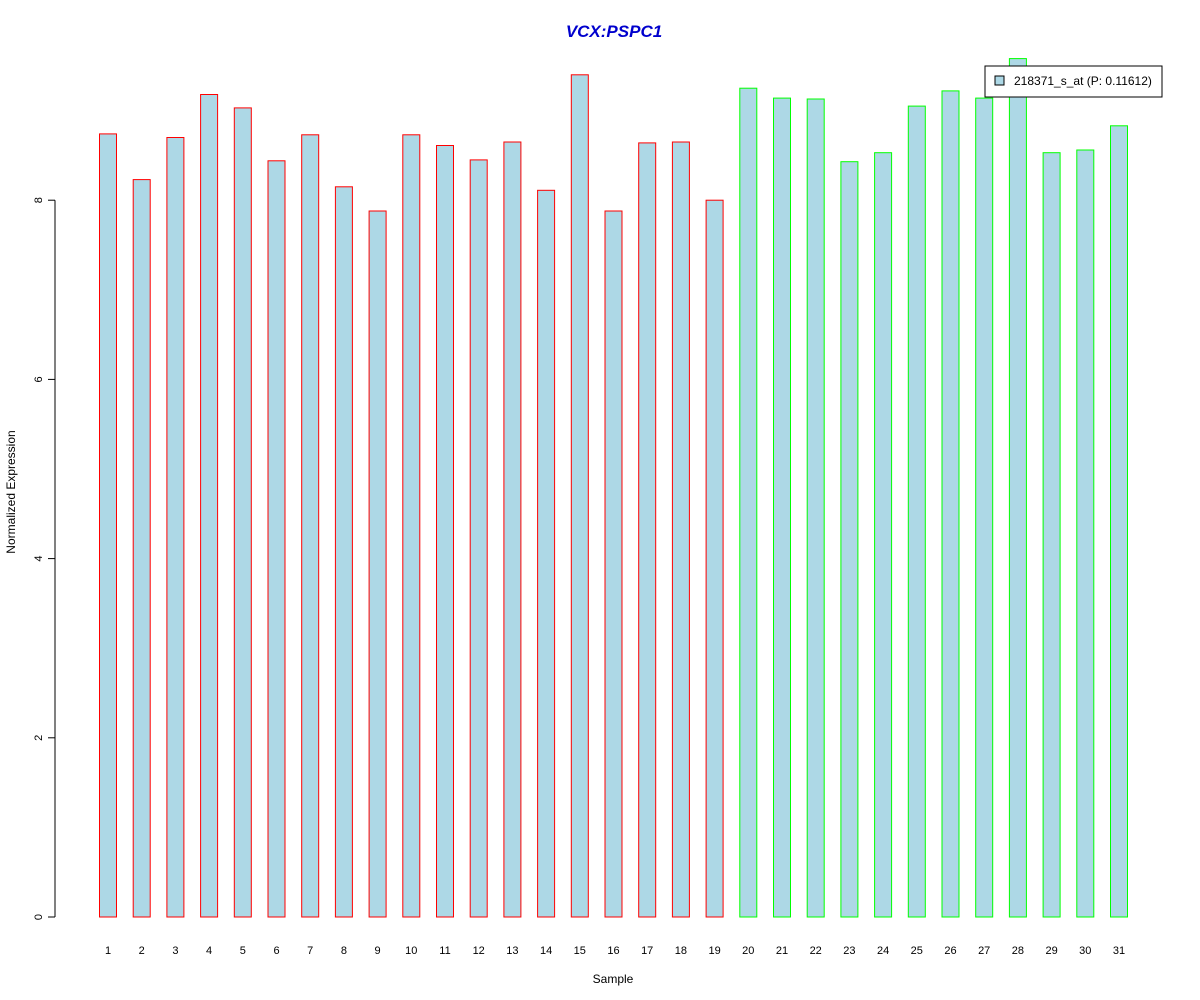 The width and height of the screenshot is (1200, 1000). I want to click on y-tick-label: 2, so click(39, 738).